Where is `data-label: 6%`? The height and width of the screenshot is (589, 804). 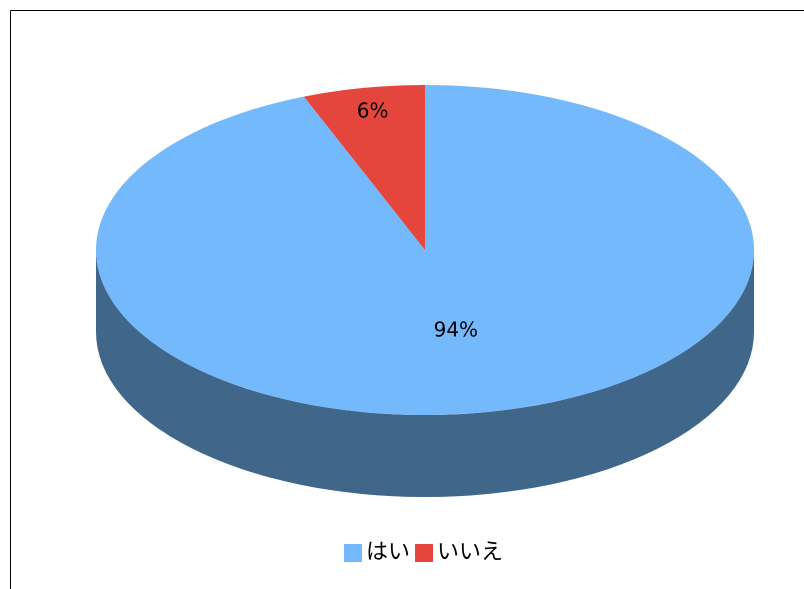 data-label: 6% is located at coordinates (373, 111).